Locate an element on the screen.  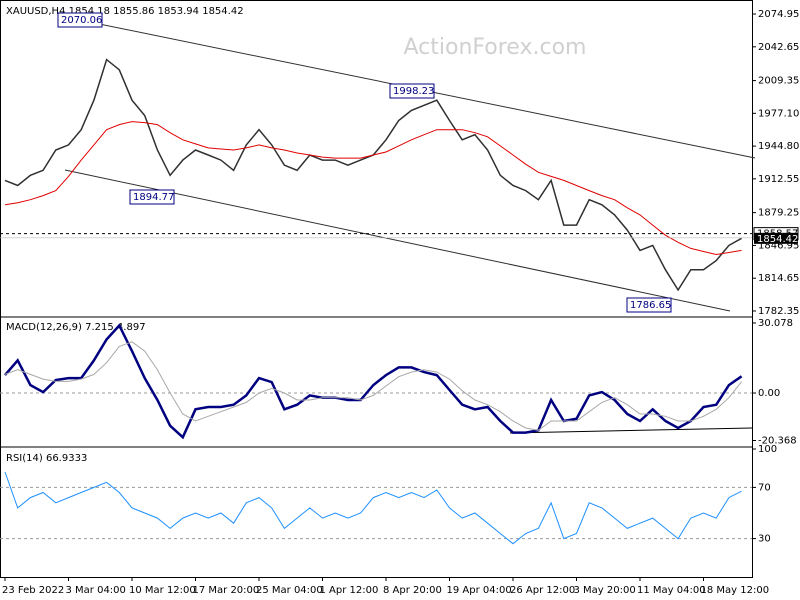
y-tick-label: 1879.25 is located at coordinates (778, 213).